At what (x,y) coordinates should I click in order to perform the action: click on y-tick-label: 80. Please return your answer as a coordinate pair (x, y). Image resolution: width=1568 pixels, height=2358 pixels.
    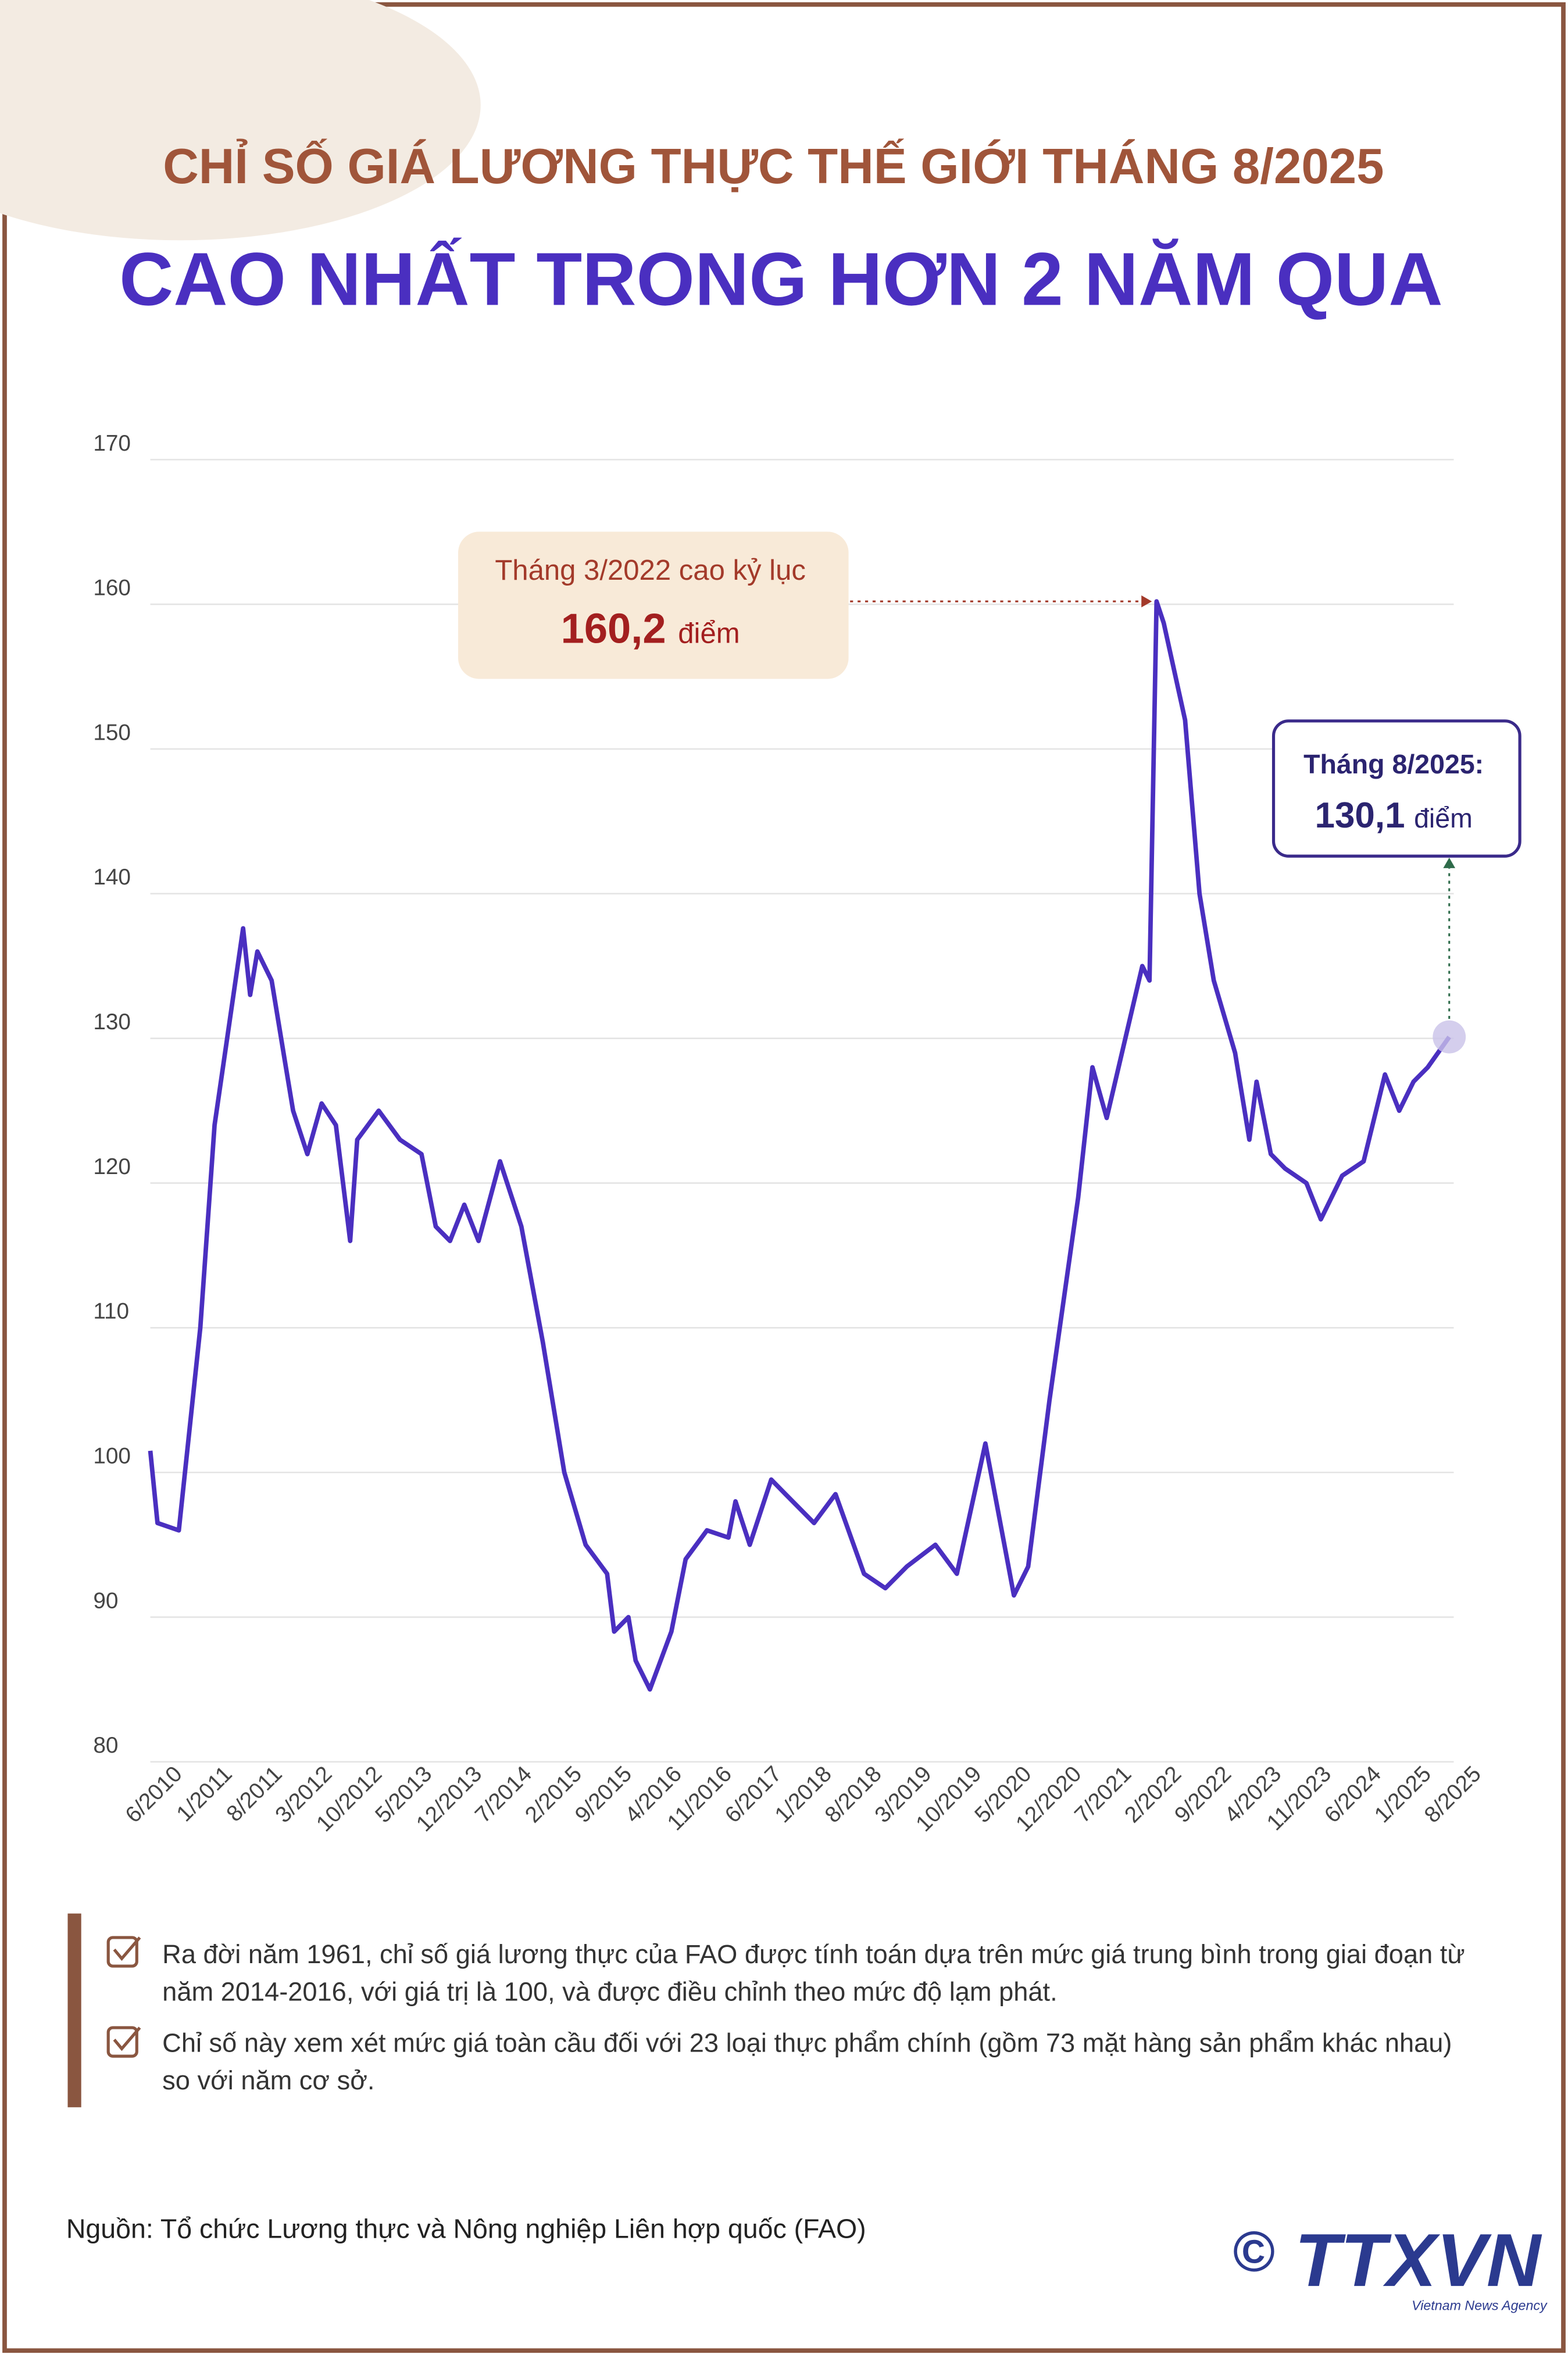
    Looking at the image, I should click on (105, 1745).